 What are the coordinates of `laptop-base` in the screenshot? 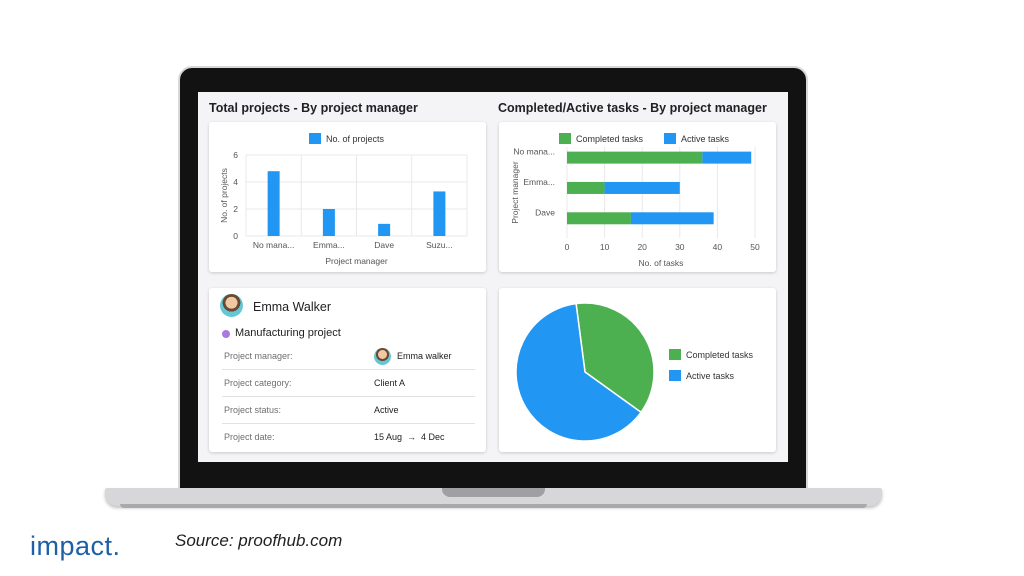 It's located at (493, 497).